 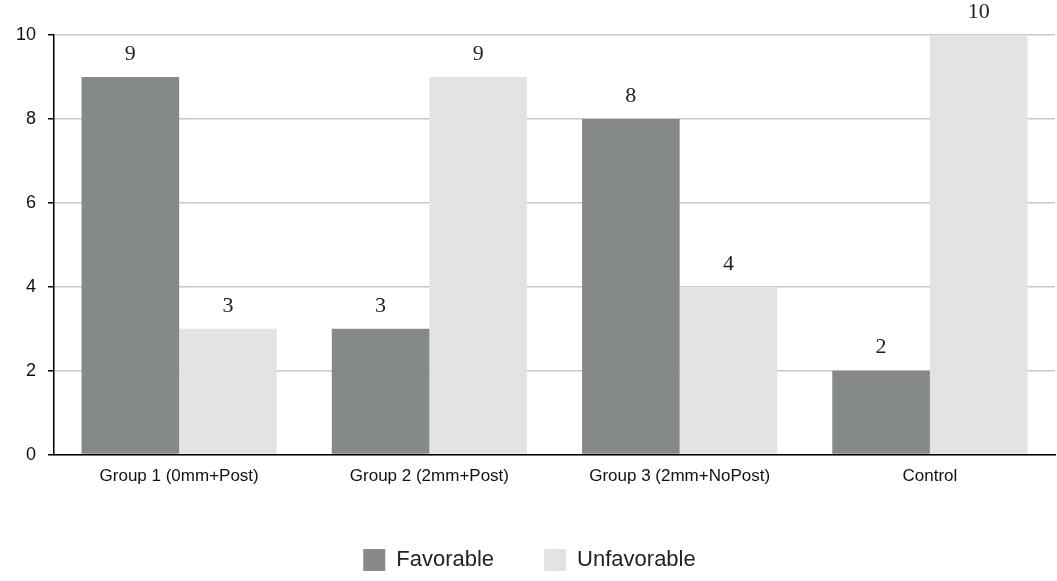 I want to click on x-tick-label: Group 2 (2mm+Post), so click(x=429, y=476).